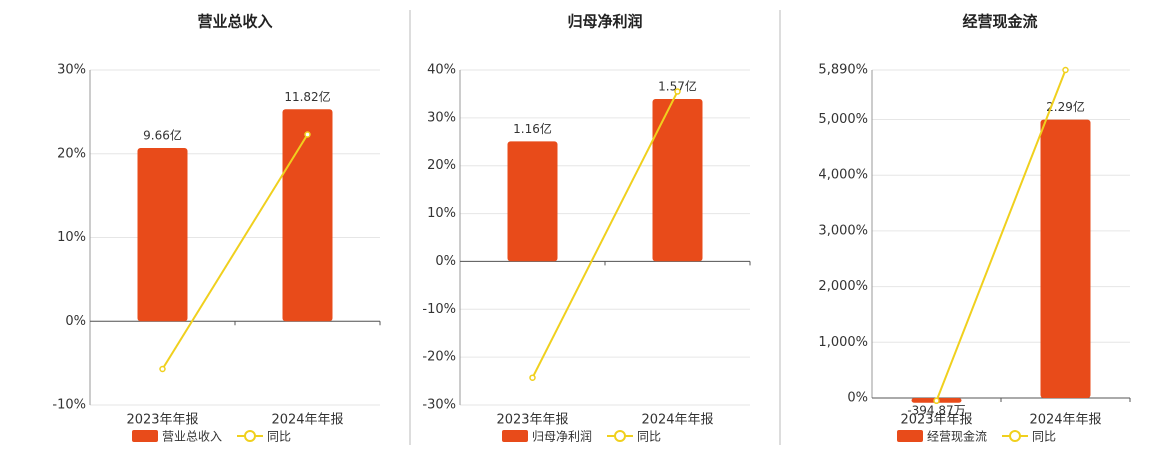 The height and width of the screenshot is (450, 1160). I want to click on y-tick-label: 5,000%, so click(843, 119).